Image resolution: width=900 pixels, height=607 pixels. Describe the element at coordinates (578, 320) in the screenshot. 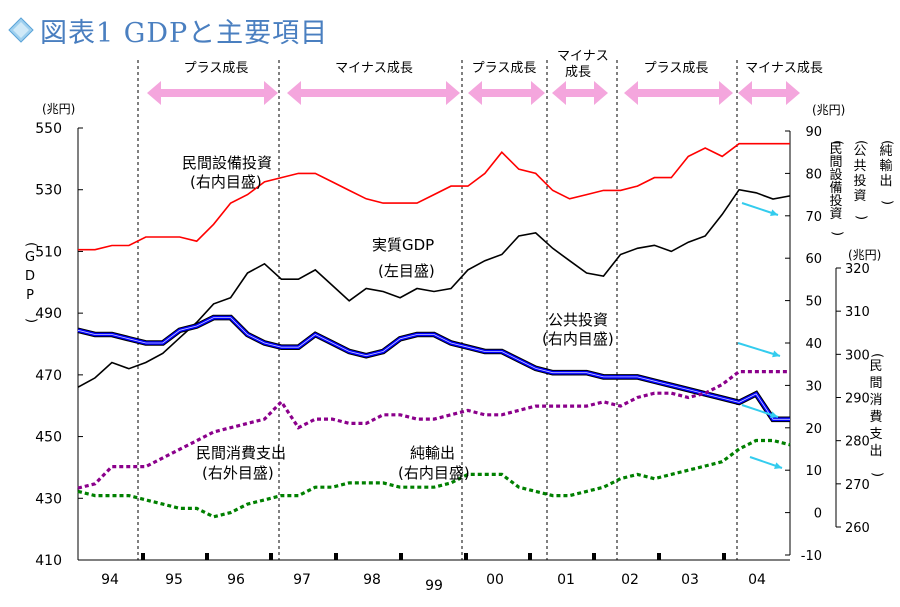

I see `public-label: 公共投資` at that location.